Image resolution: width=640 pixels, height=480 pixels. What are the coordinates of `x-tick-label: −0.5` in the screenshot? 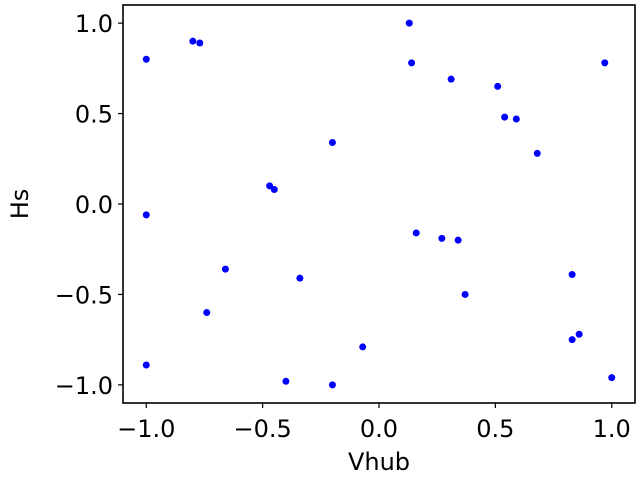 It's located at (262, 429).